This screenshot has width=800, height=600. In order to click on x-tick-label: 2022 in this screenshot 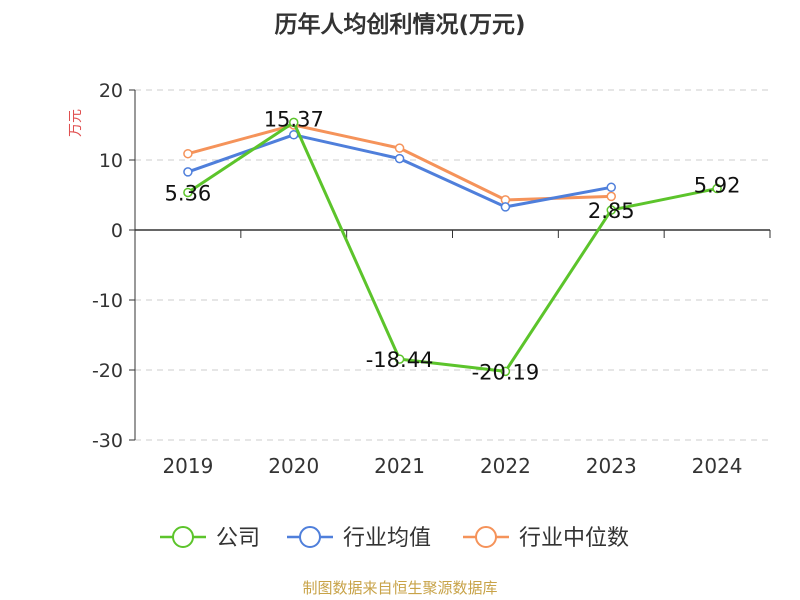, I will do `click(505, 466)`.